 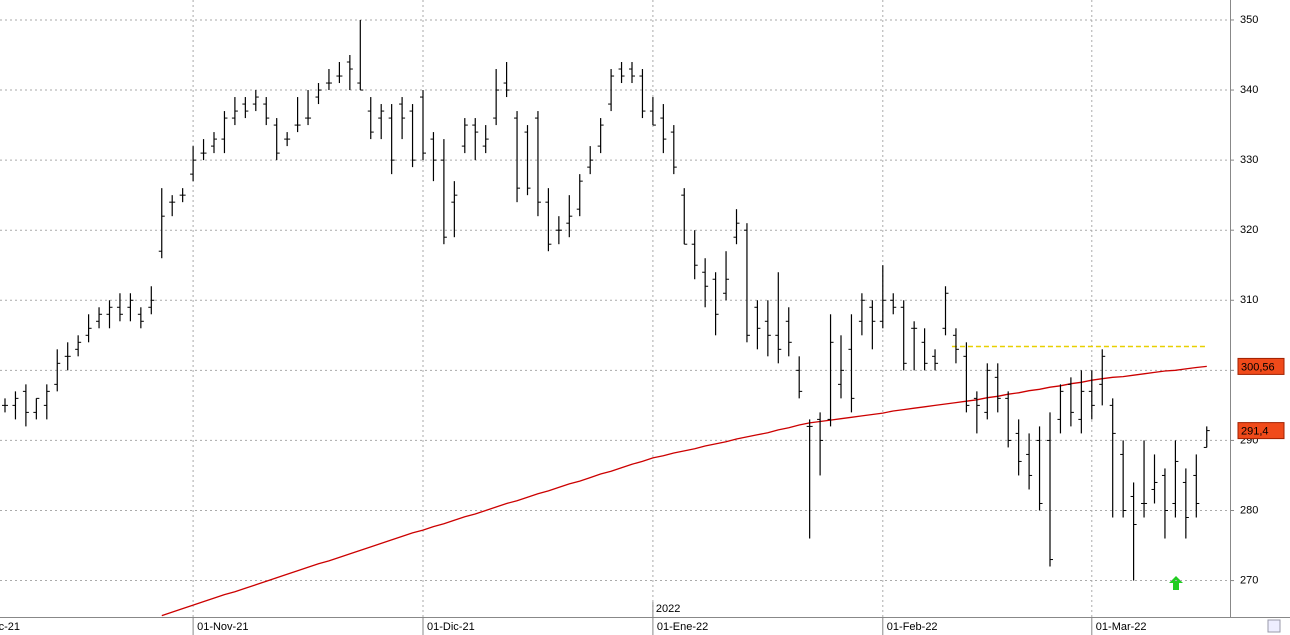 I want to click on buy-arrow, so click(x=1176, y=583).